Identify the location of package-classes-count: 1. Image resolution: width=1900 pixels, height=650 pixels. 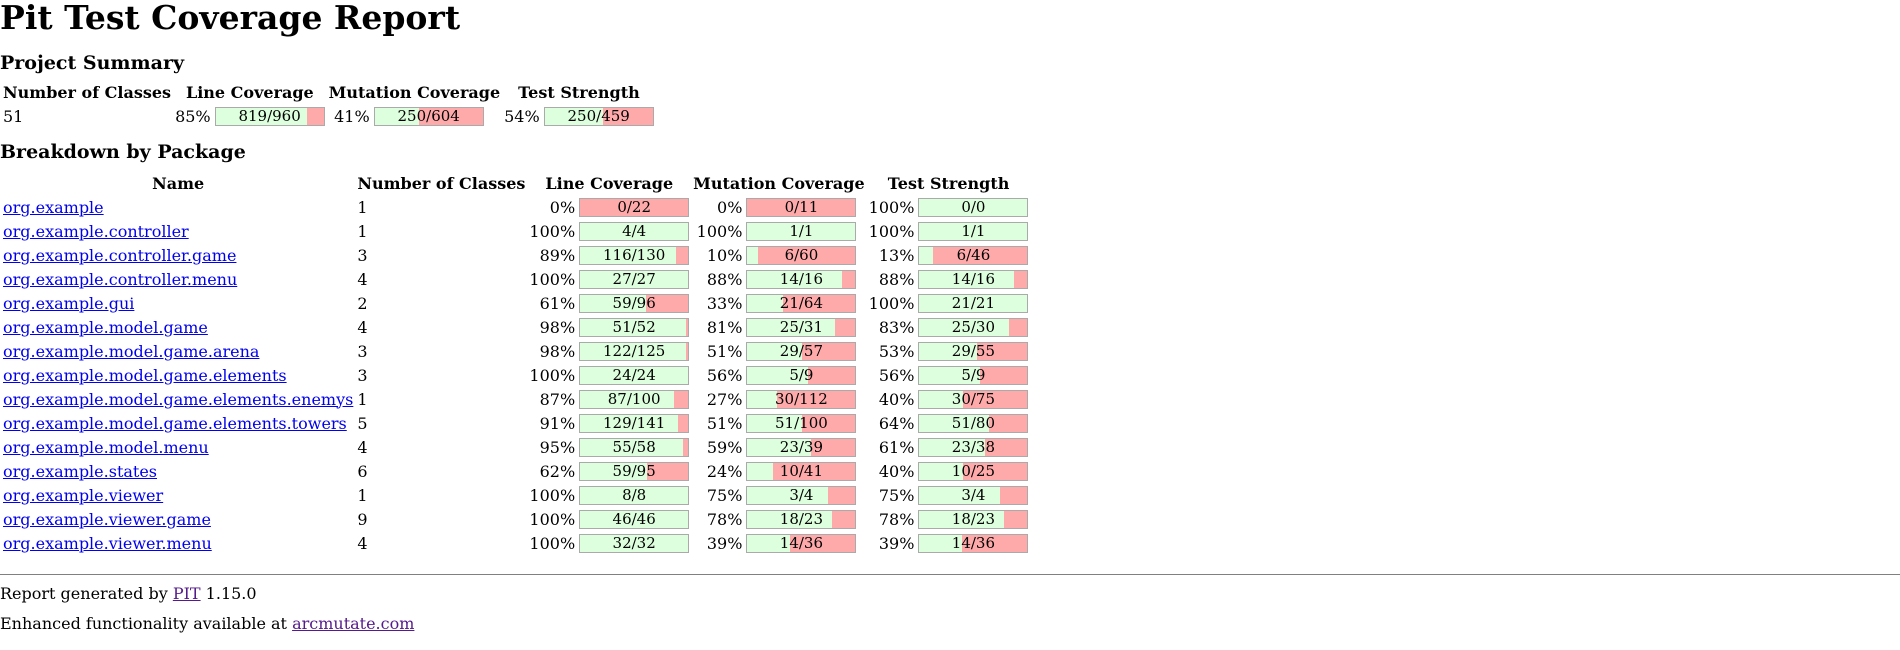
(362, 231).